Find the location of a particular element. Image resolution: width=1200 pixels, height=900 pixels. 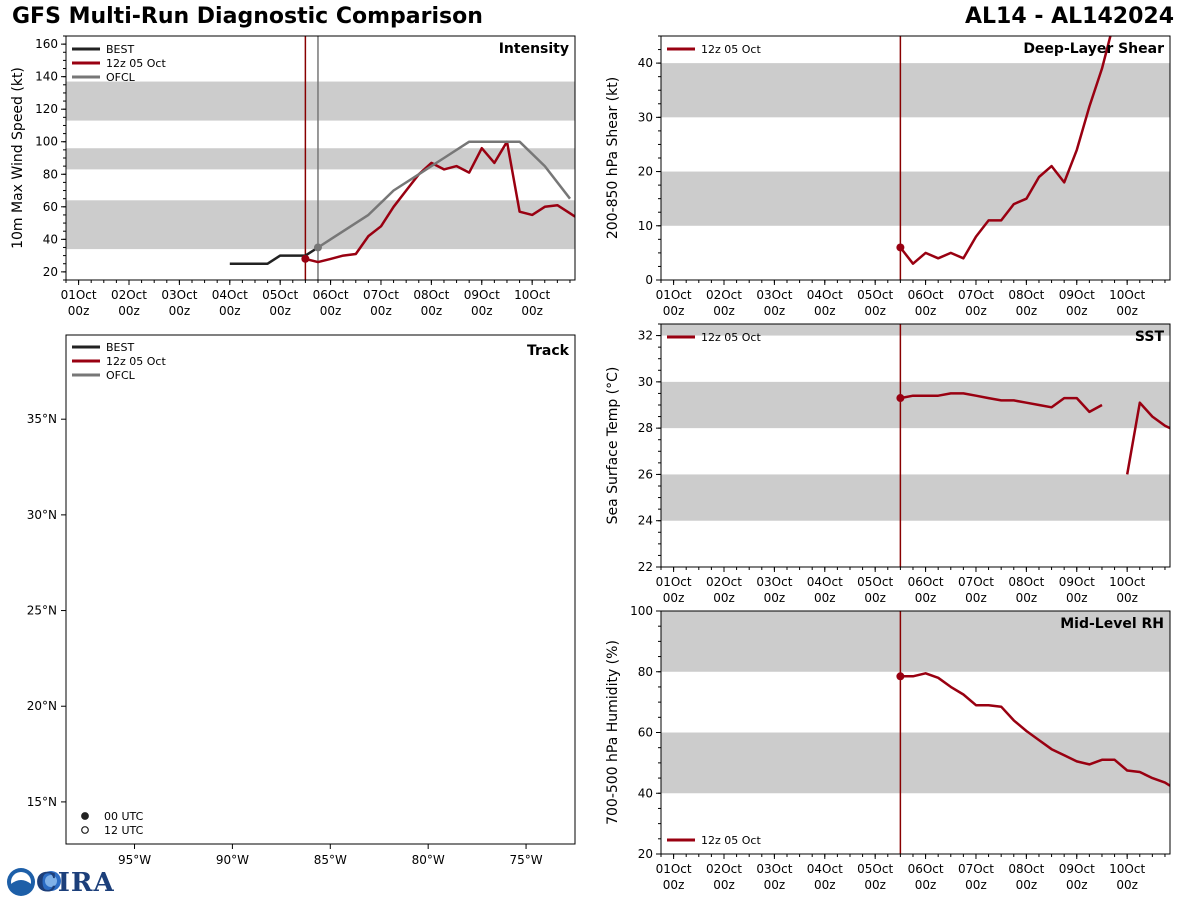

rh-xtick-label: 05Oct is located at coordinates (875, 869).